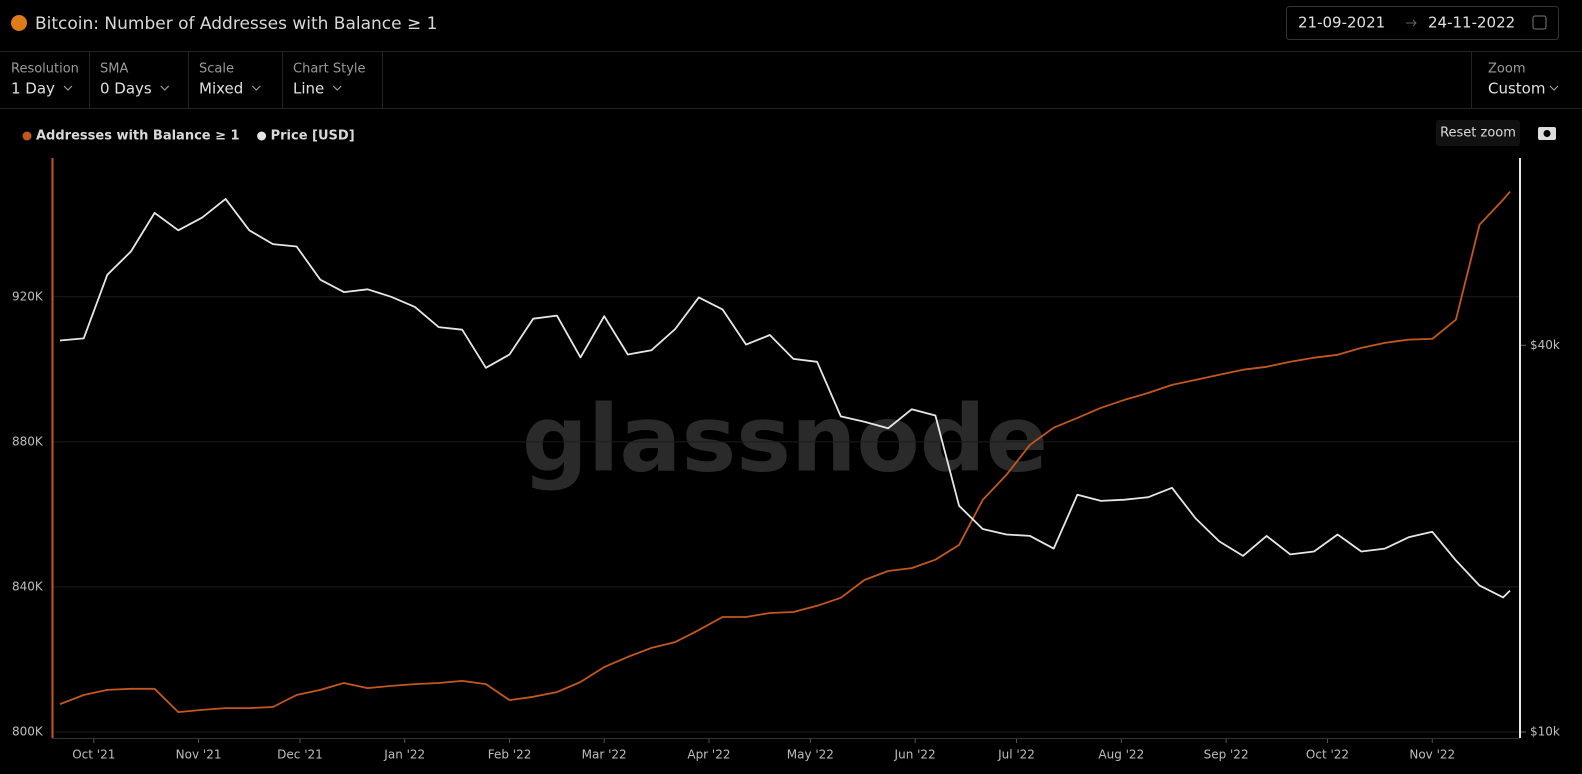  I want to click on camera-lens, so click(1547, 133).